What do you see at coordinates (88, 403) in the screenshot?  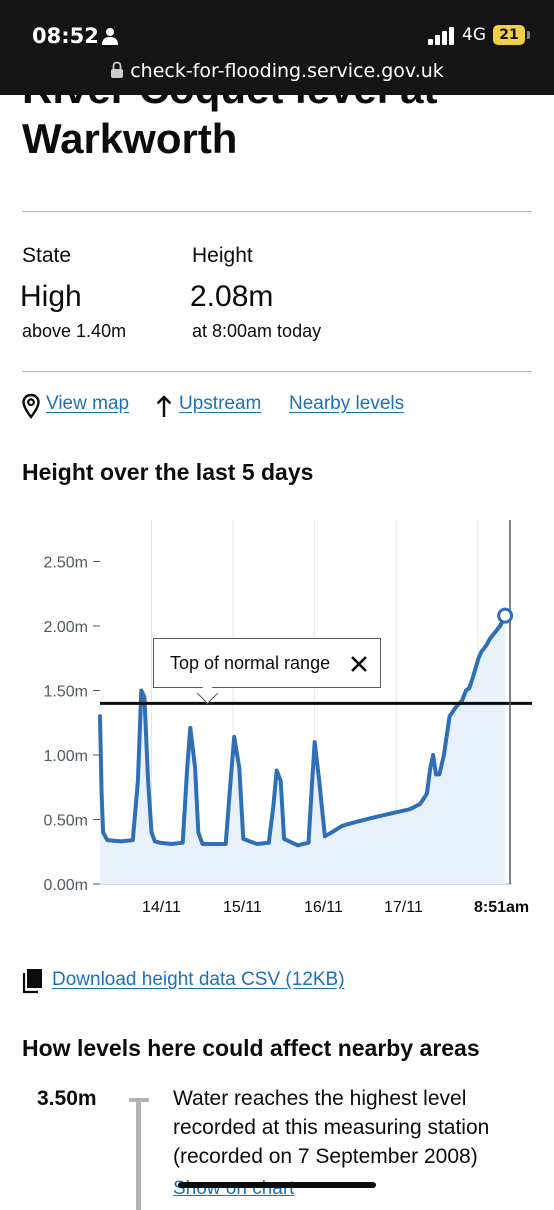 I see `view-map-link: View map` at bounding box center [88, 403].